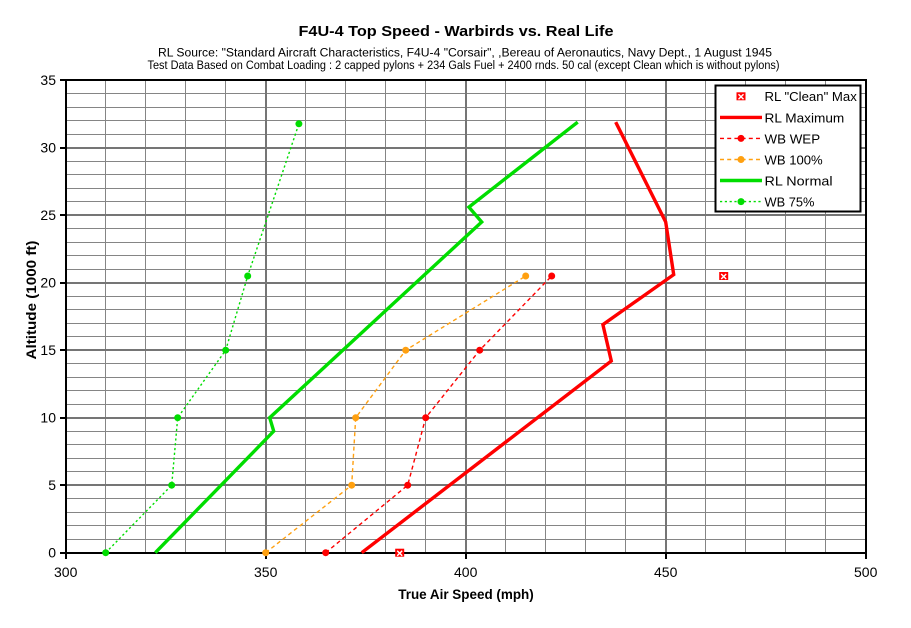 This screenshot has width=911, height=628. What do you see at coordinates (52, 485) in the screenshot?
I see `svg-text: 5` at bounding box center [52, 485].